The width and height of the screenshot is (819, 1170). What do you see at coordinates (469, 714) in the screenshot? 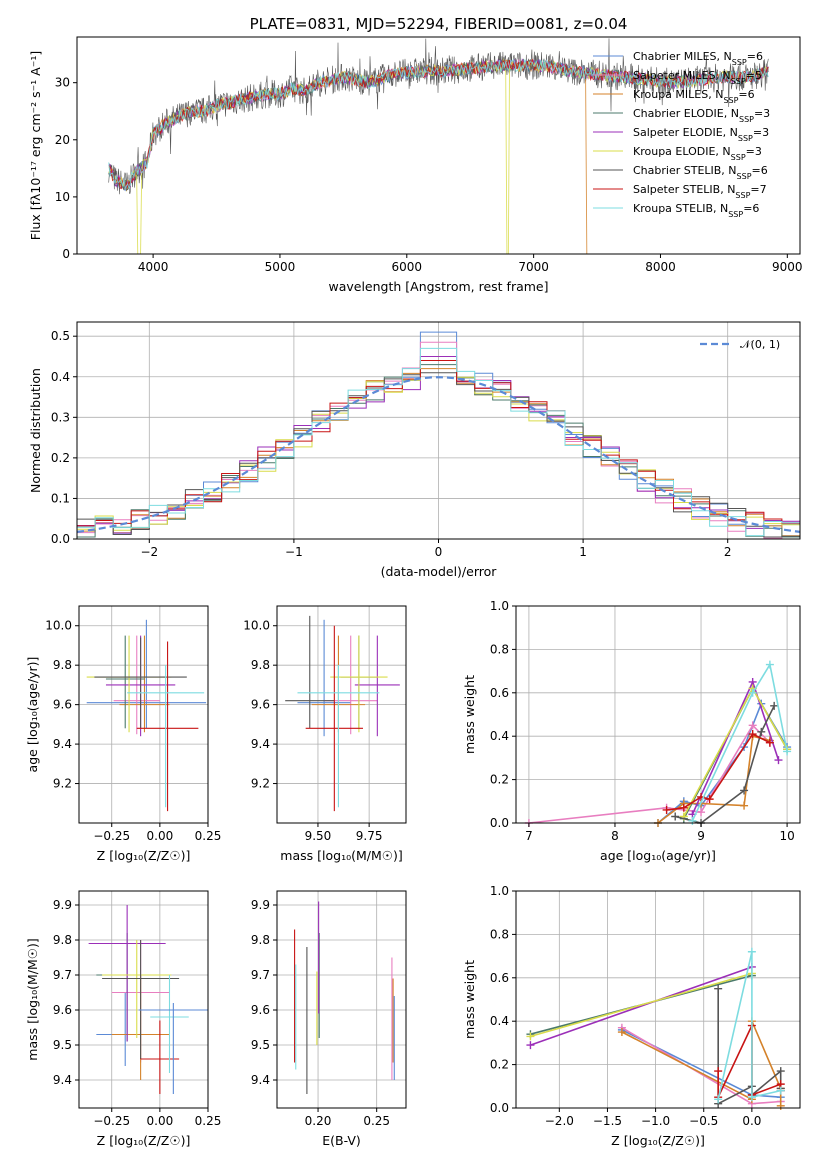
I see `y-axis-label: mass weight` at bounding box center [469, 714].